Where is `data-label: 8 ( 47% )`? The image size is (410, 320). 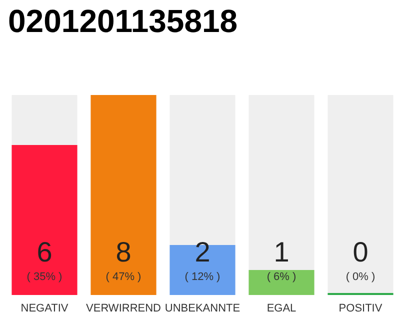
data-label: 8 ( 47% ) is located at coordinates (124, 259).